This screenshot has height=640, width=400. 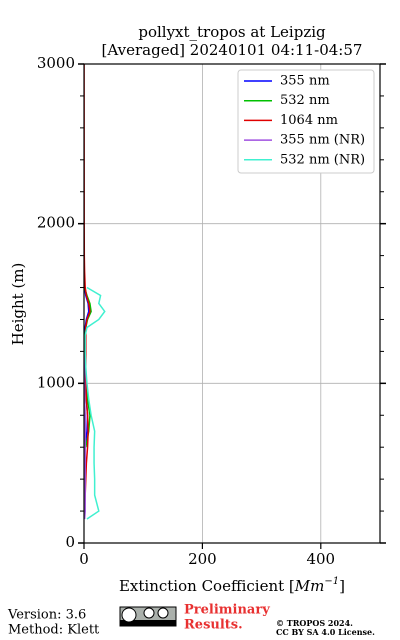 I want to click on legend-label: 1064 nm, so click(x=309, y=120).